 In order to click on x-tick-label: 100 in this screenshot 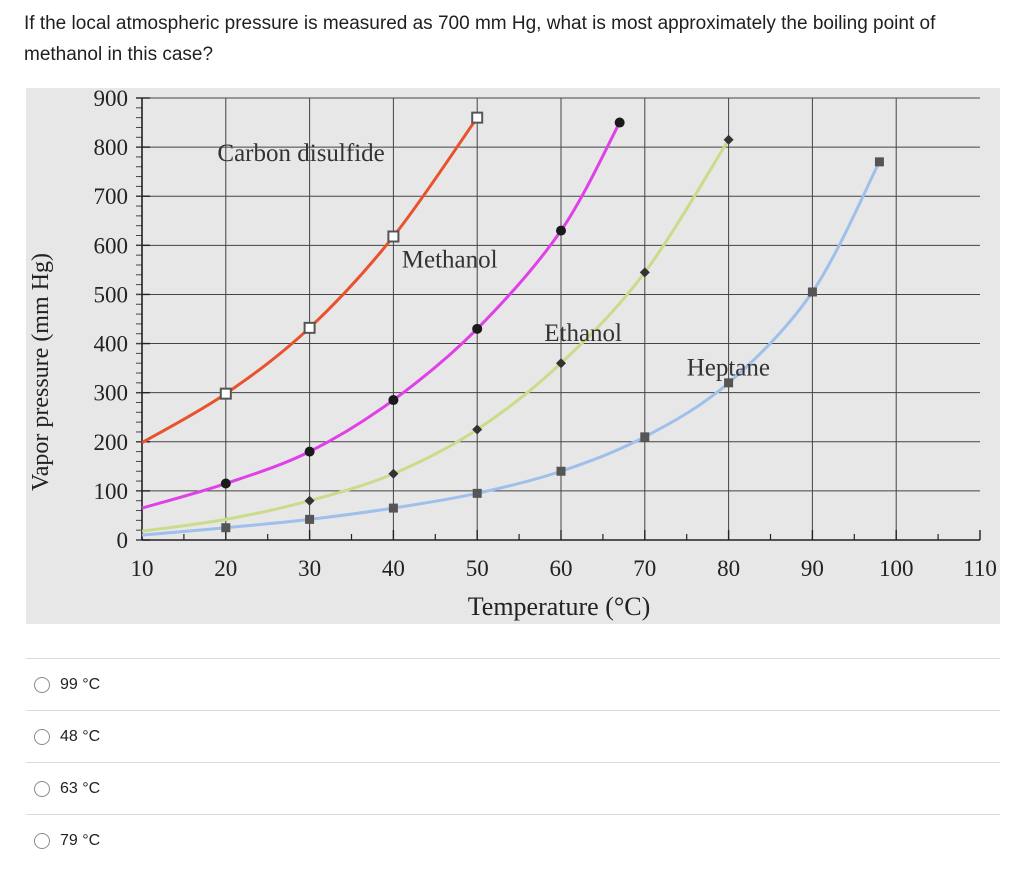, I will do `click(896, 568)`.